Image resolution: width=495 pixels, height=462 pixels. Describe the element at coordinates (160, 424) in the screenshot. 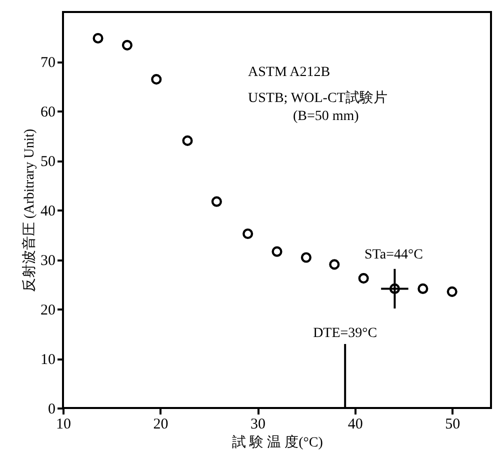

I see `x-tick-label: 20` at that location.